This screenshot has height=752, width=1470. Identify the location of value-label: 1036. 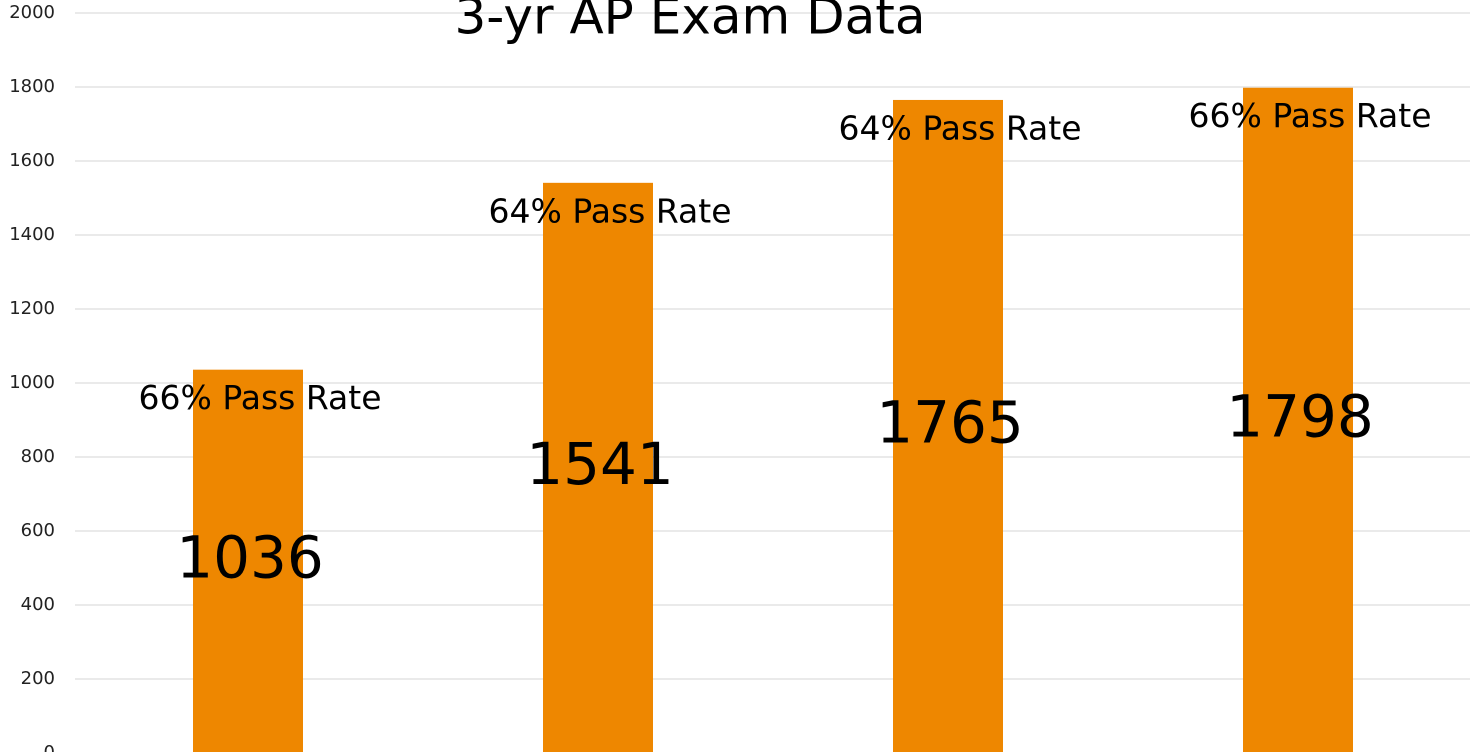
(250, 557).